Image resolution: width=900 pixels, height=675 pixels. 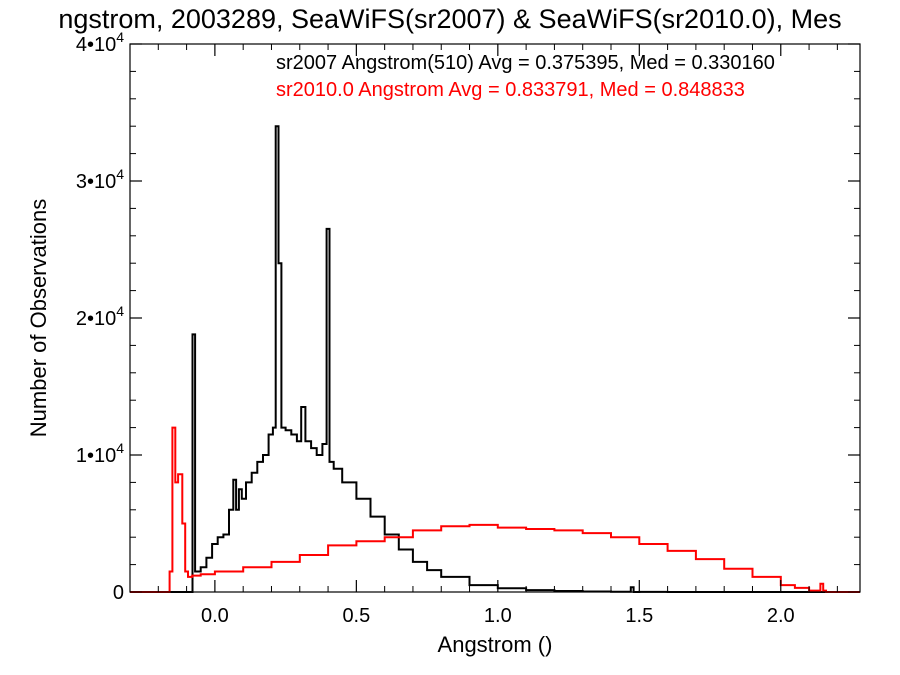 I want to click on x-axis-label: Angstrom (), so click(x=495, y=644).